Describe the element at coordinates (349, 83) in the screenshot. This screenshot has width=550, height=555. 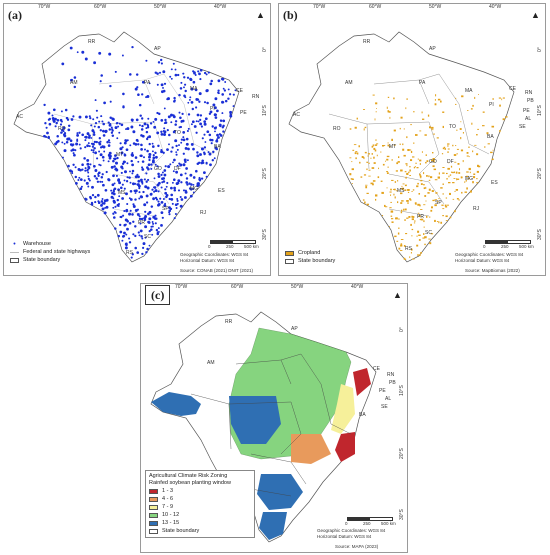
I see `state-label: AM` at that location.